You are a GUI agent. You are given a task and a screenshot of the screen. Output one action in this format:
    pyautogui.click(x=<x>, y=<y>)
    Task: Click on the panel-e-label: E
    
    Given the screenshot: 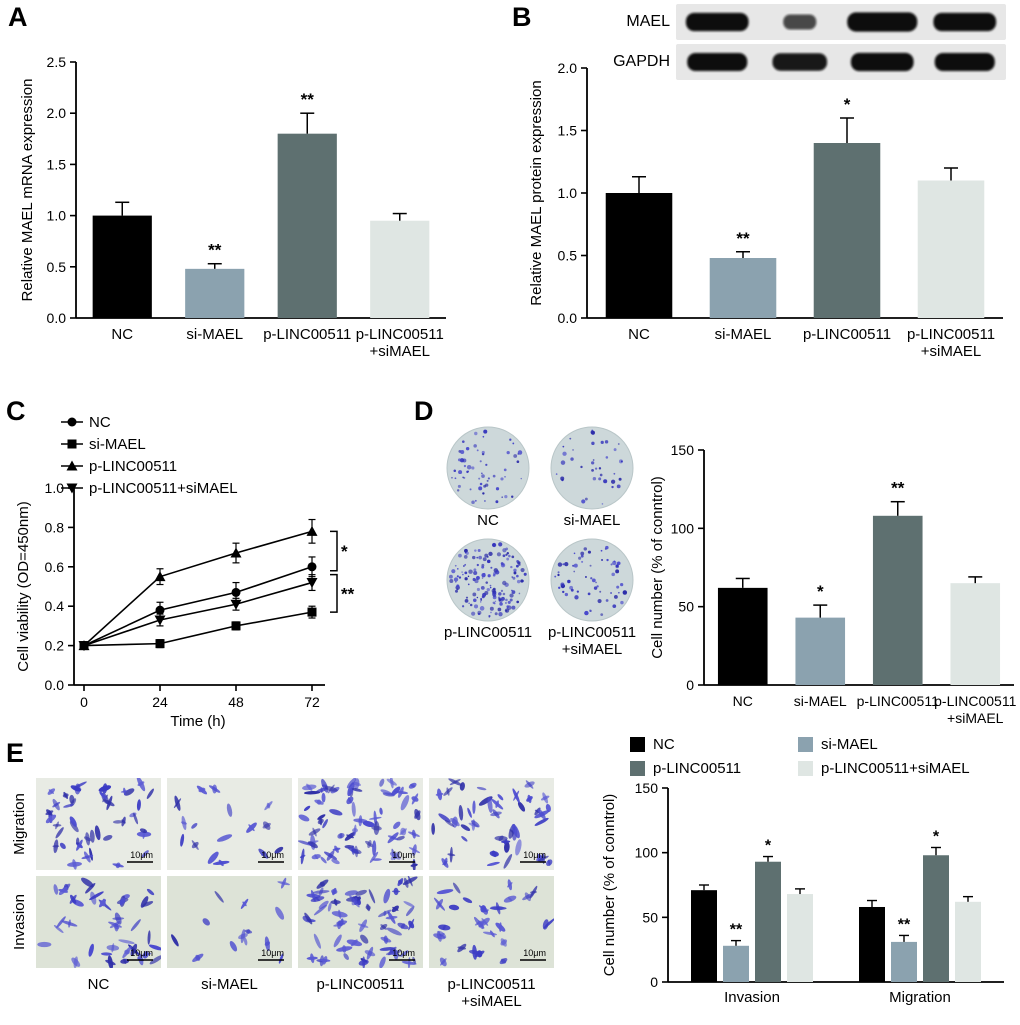 What is the action you would take?
    pyautogui.click(x=15, y=753)
    